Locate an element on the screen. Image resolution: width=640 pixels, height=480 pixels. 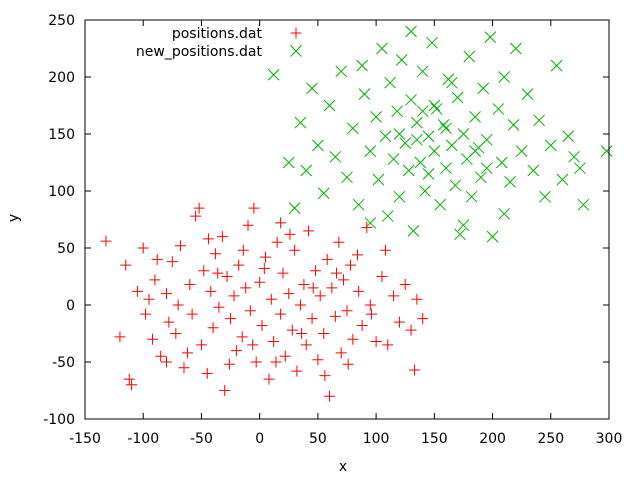
y-tick-label: 100 is located at coordinates (61, 192).